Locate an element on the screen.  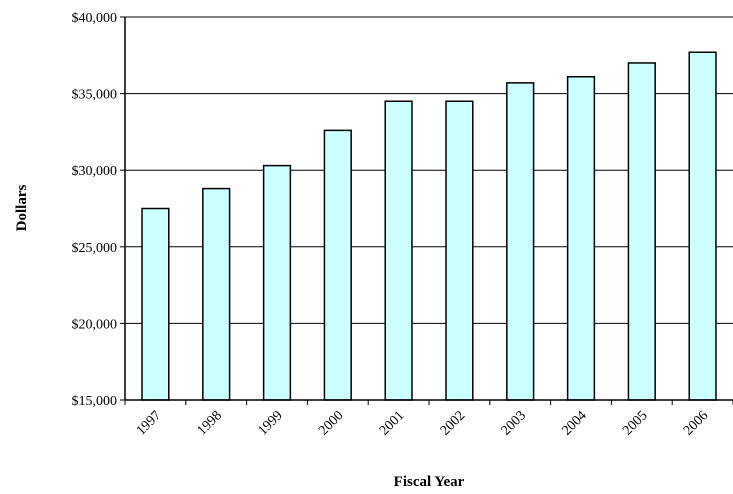
x-axis-title: Fiscal Year is located at coordinates (429, 482).